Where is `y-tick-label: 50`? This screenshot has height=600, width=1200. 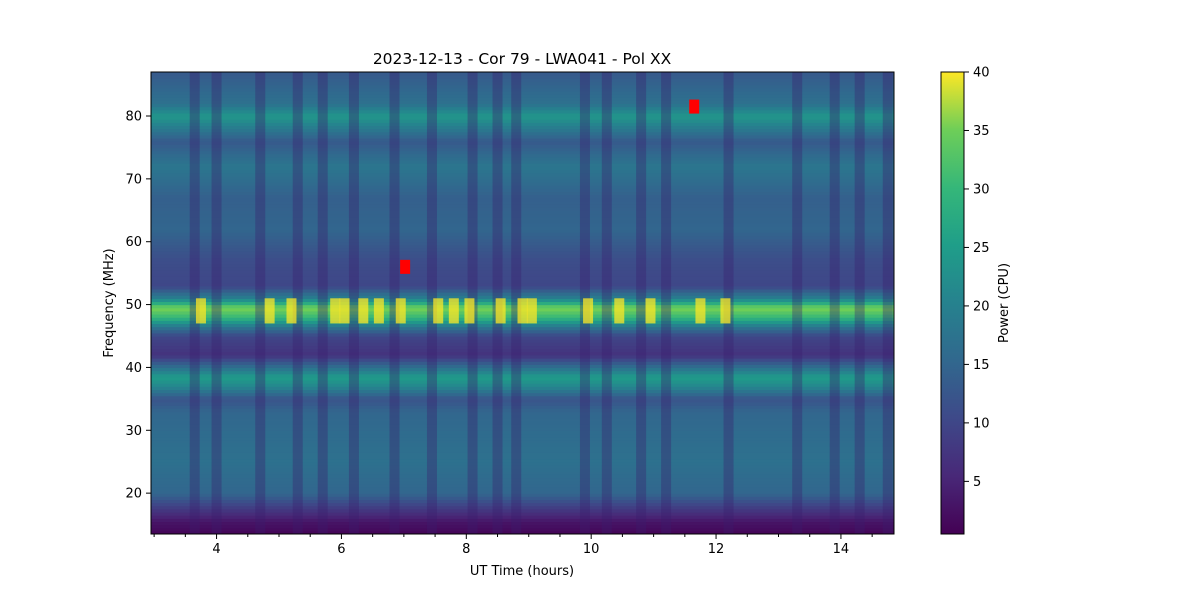 y-tick-label: 50 is located at coordinates (133, 305).